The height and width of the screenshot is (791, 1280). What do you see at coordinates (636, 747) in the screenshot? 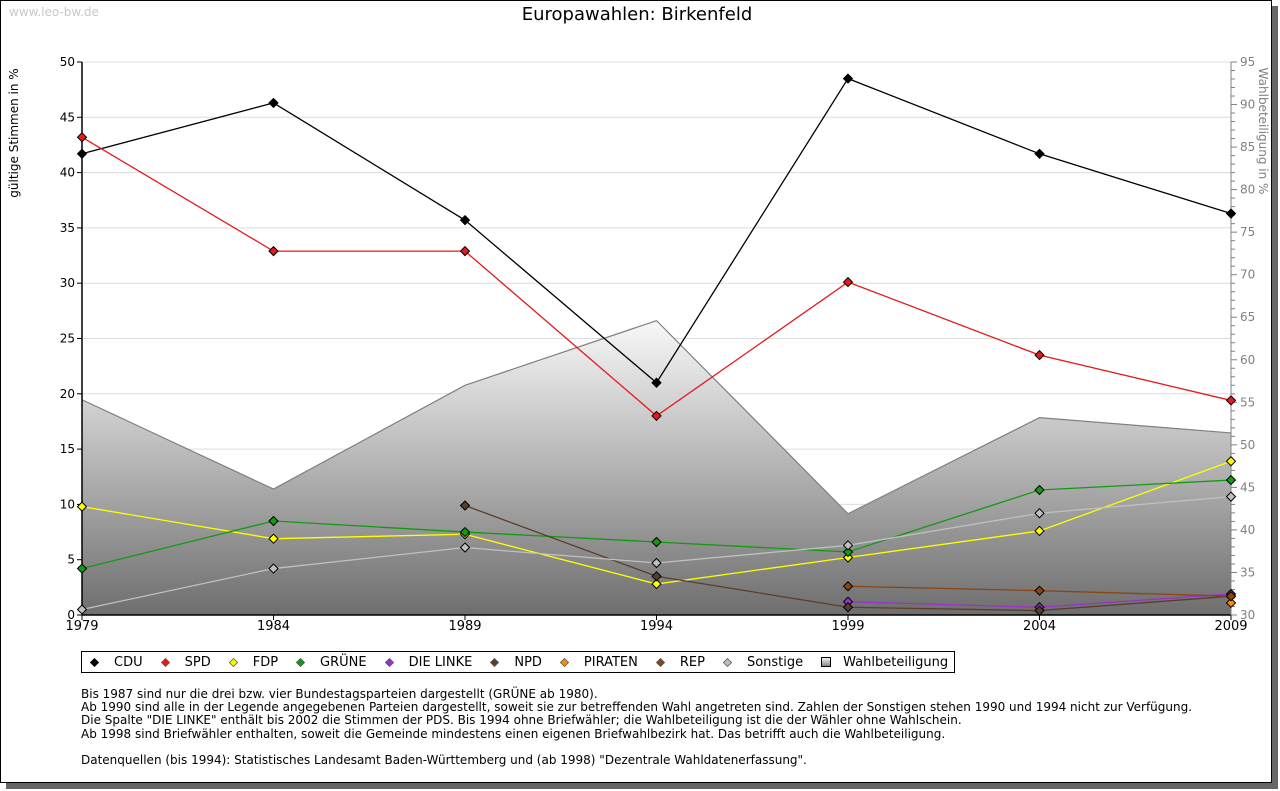
I see `footnote-spacer` at bounding box center [636, 747].